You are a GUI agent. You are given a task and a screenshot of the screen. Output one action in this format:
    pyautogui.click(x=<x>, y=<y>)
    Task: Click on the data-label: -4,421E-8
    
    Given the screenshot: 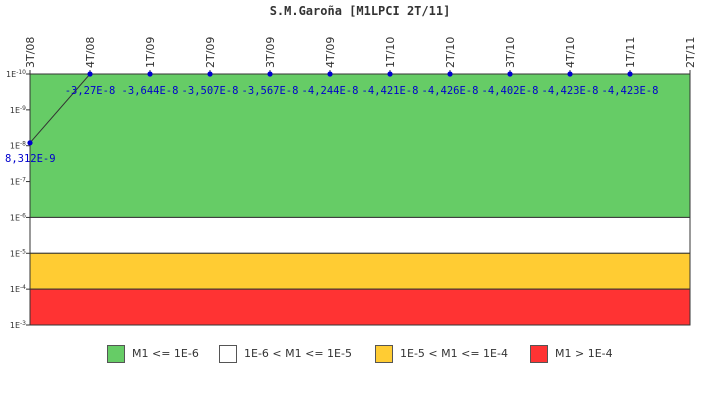 What is the action you would take?
    pyautogui.click(x=390, y=91)
    